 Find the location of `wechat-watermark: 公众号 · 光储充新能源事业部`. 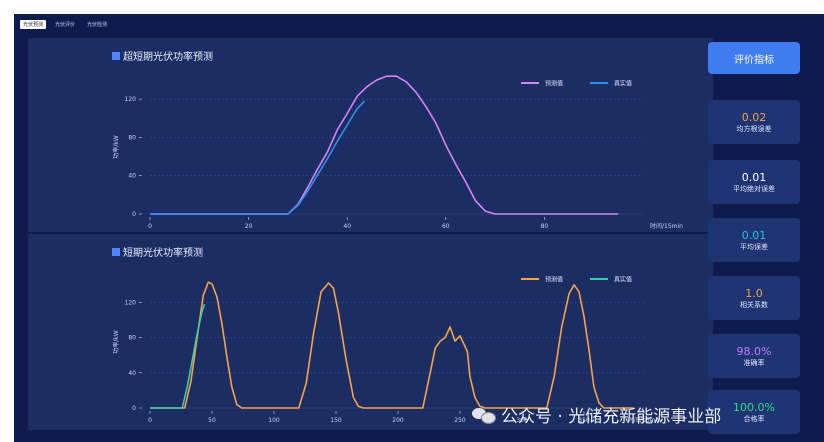

wechat-watermark: 公众号 · 光储充新能源事业部 is located at coordinates (596, 414).